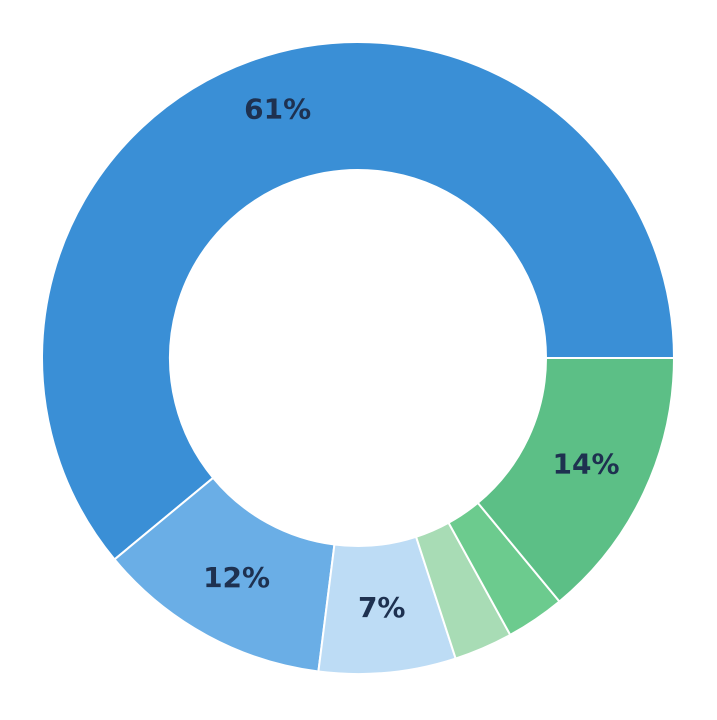 The image size is (717, 720). What do you see at coordinates (236, 577) in the screenshot?
I see `slice-label: 12%` at bounding box center [236, 577].